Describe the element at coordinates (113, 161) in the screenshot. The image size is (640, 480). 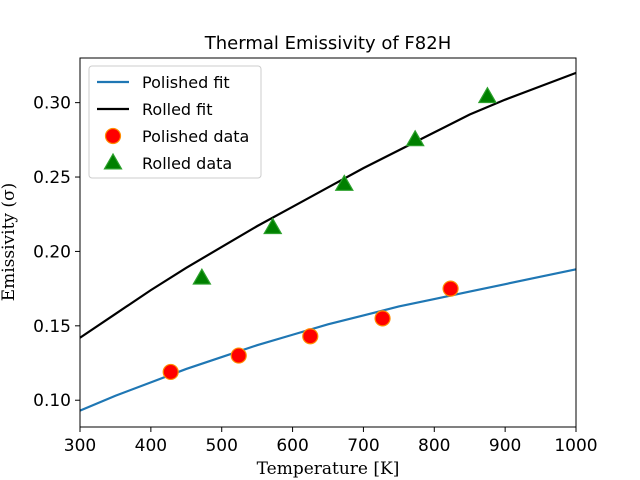
I see `legend-swatch-rolled-data` at that location.